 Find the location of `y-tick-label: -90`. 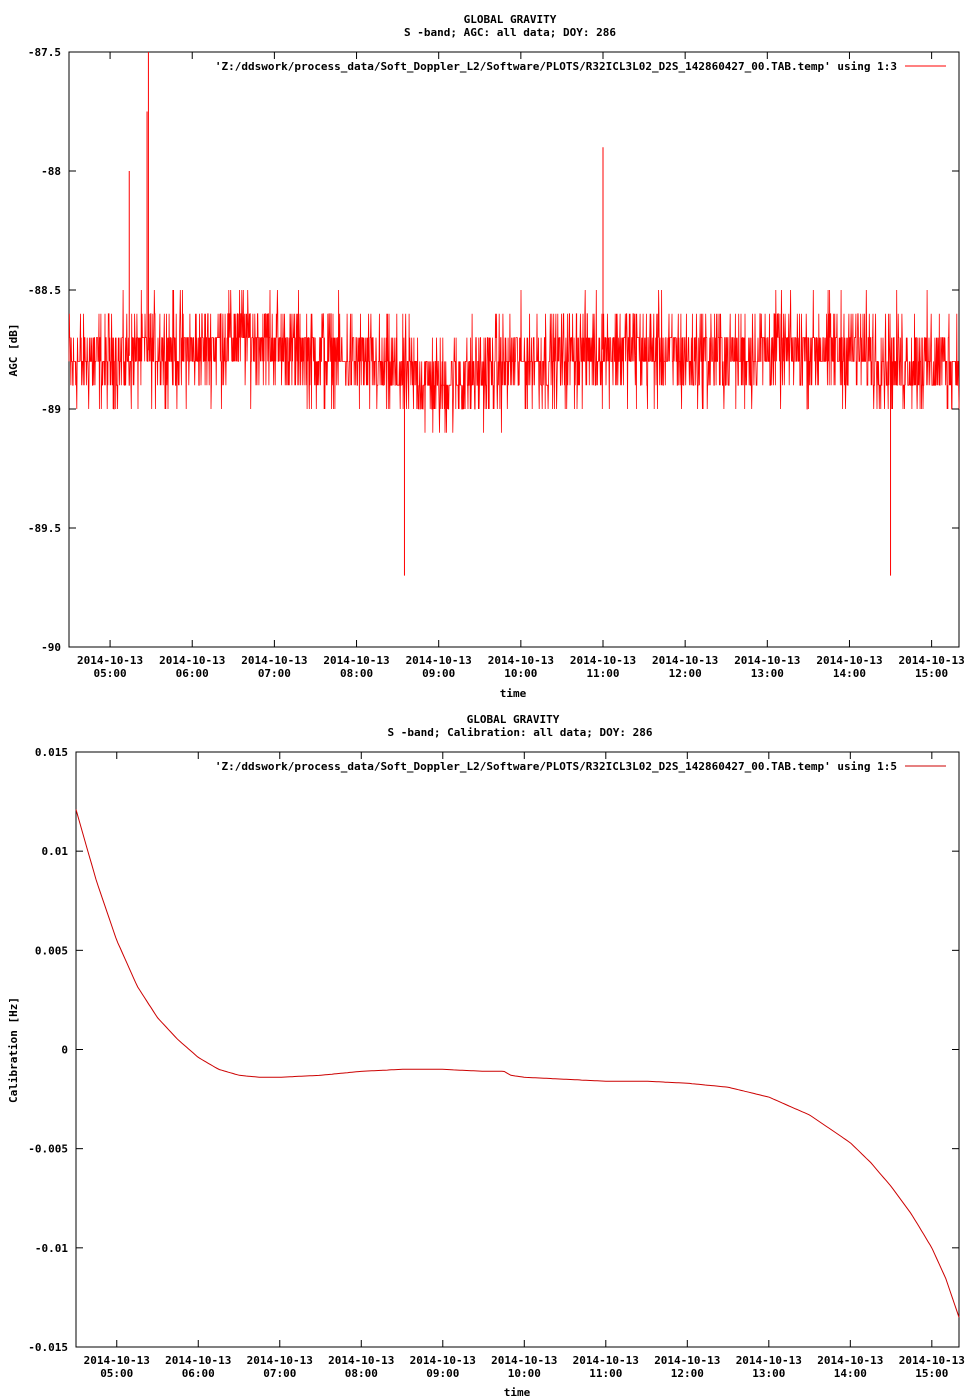

y-tick-label: -90 is located at coordinates (51, 647).